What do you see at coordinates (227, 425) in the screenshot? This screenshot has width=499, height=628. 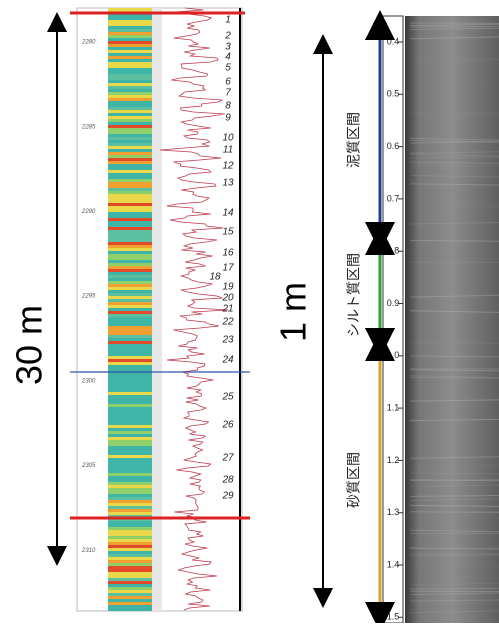 I see `bed-number: 26` at bounding box center [227, 425].